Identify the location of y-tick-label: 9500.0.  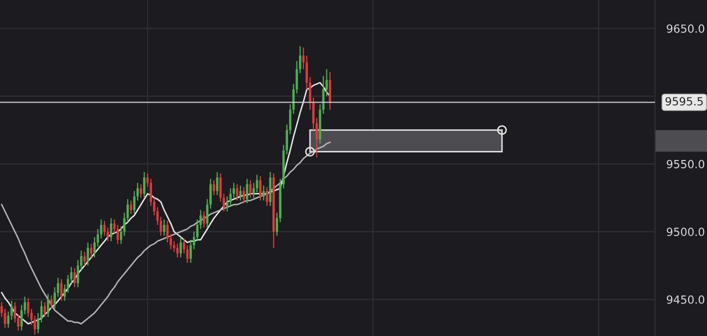
(685, 232).